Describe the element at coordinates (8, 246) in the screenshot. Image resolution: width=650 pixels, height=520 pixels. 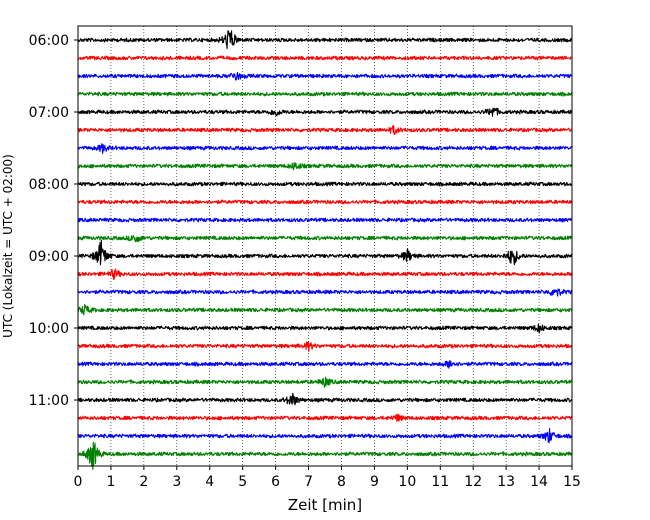
I see `y-axis-label: UTC (Lokalzeit = UTC + 02:00)` at that location.